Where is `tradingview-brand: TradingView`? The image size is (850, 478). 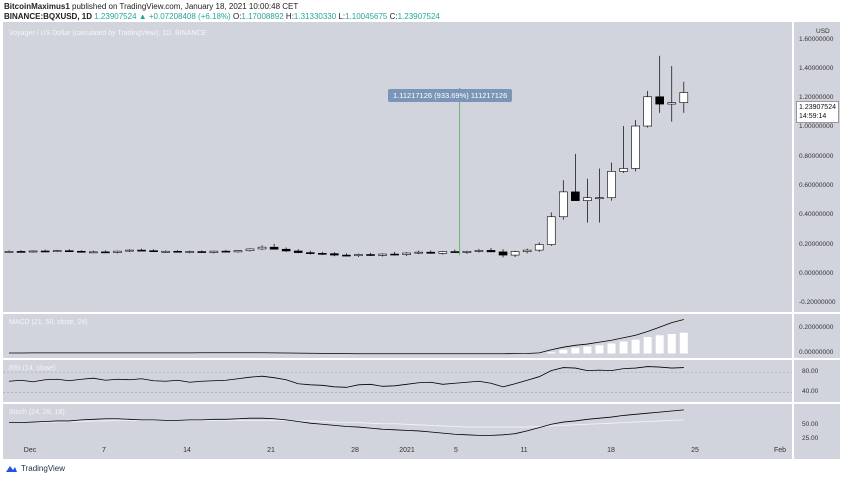
tradingview-brand: TradingView is located at coordinates (43, 468).